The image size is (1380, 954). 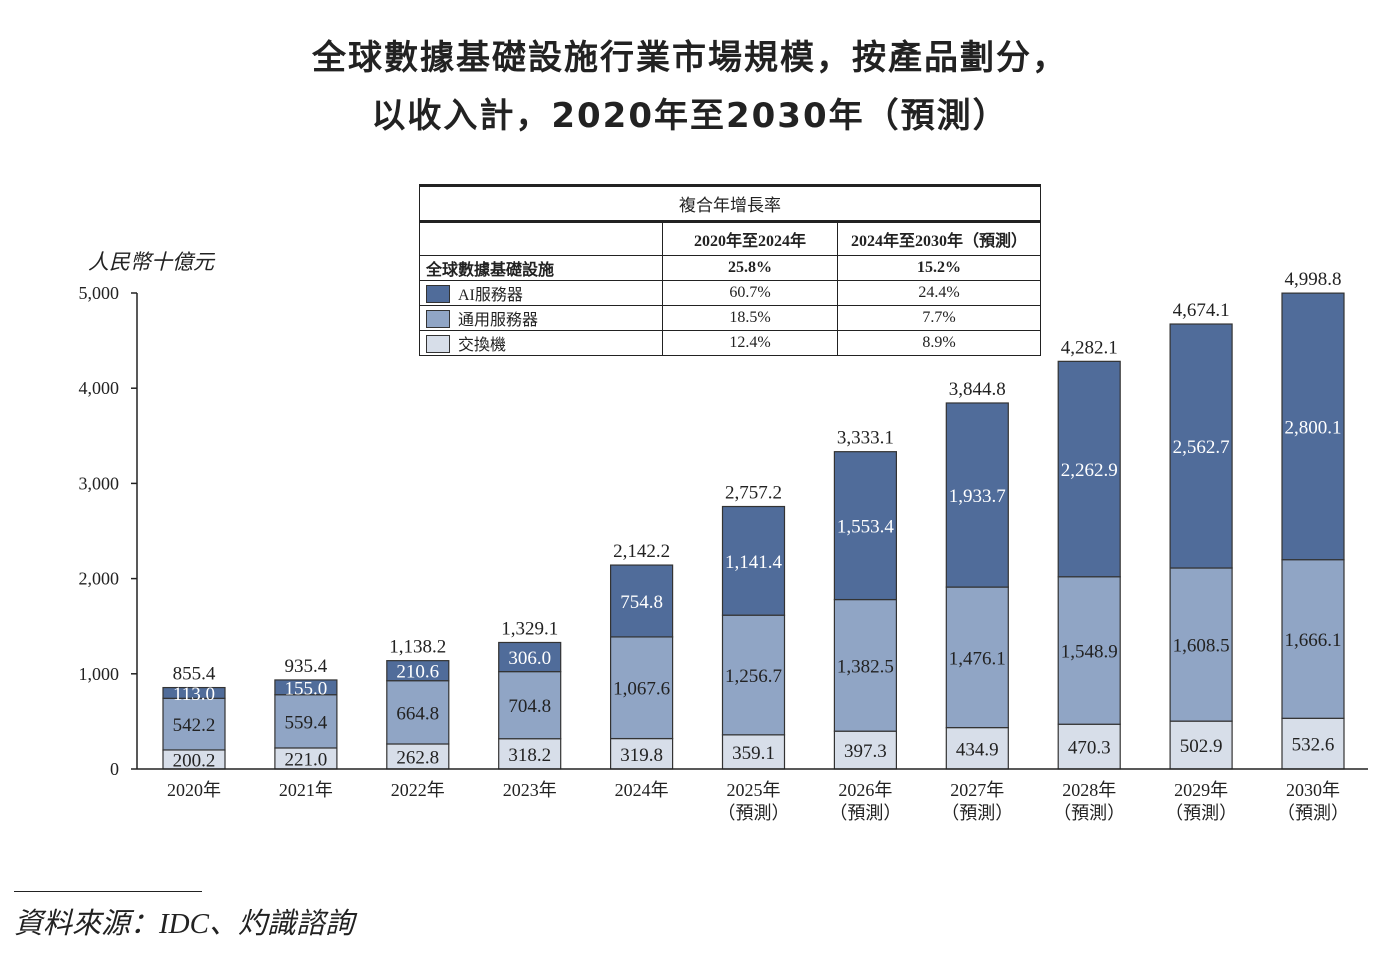 What do you see at coordinates (750, 343) in the screenshot?
I see `cagr-value: 12.4%` at bounding box center [750, 343].